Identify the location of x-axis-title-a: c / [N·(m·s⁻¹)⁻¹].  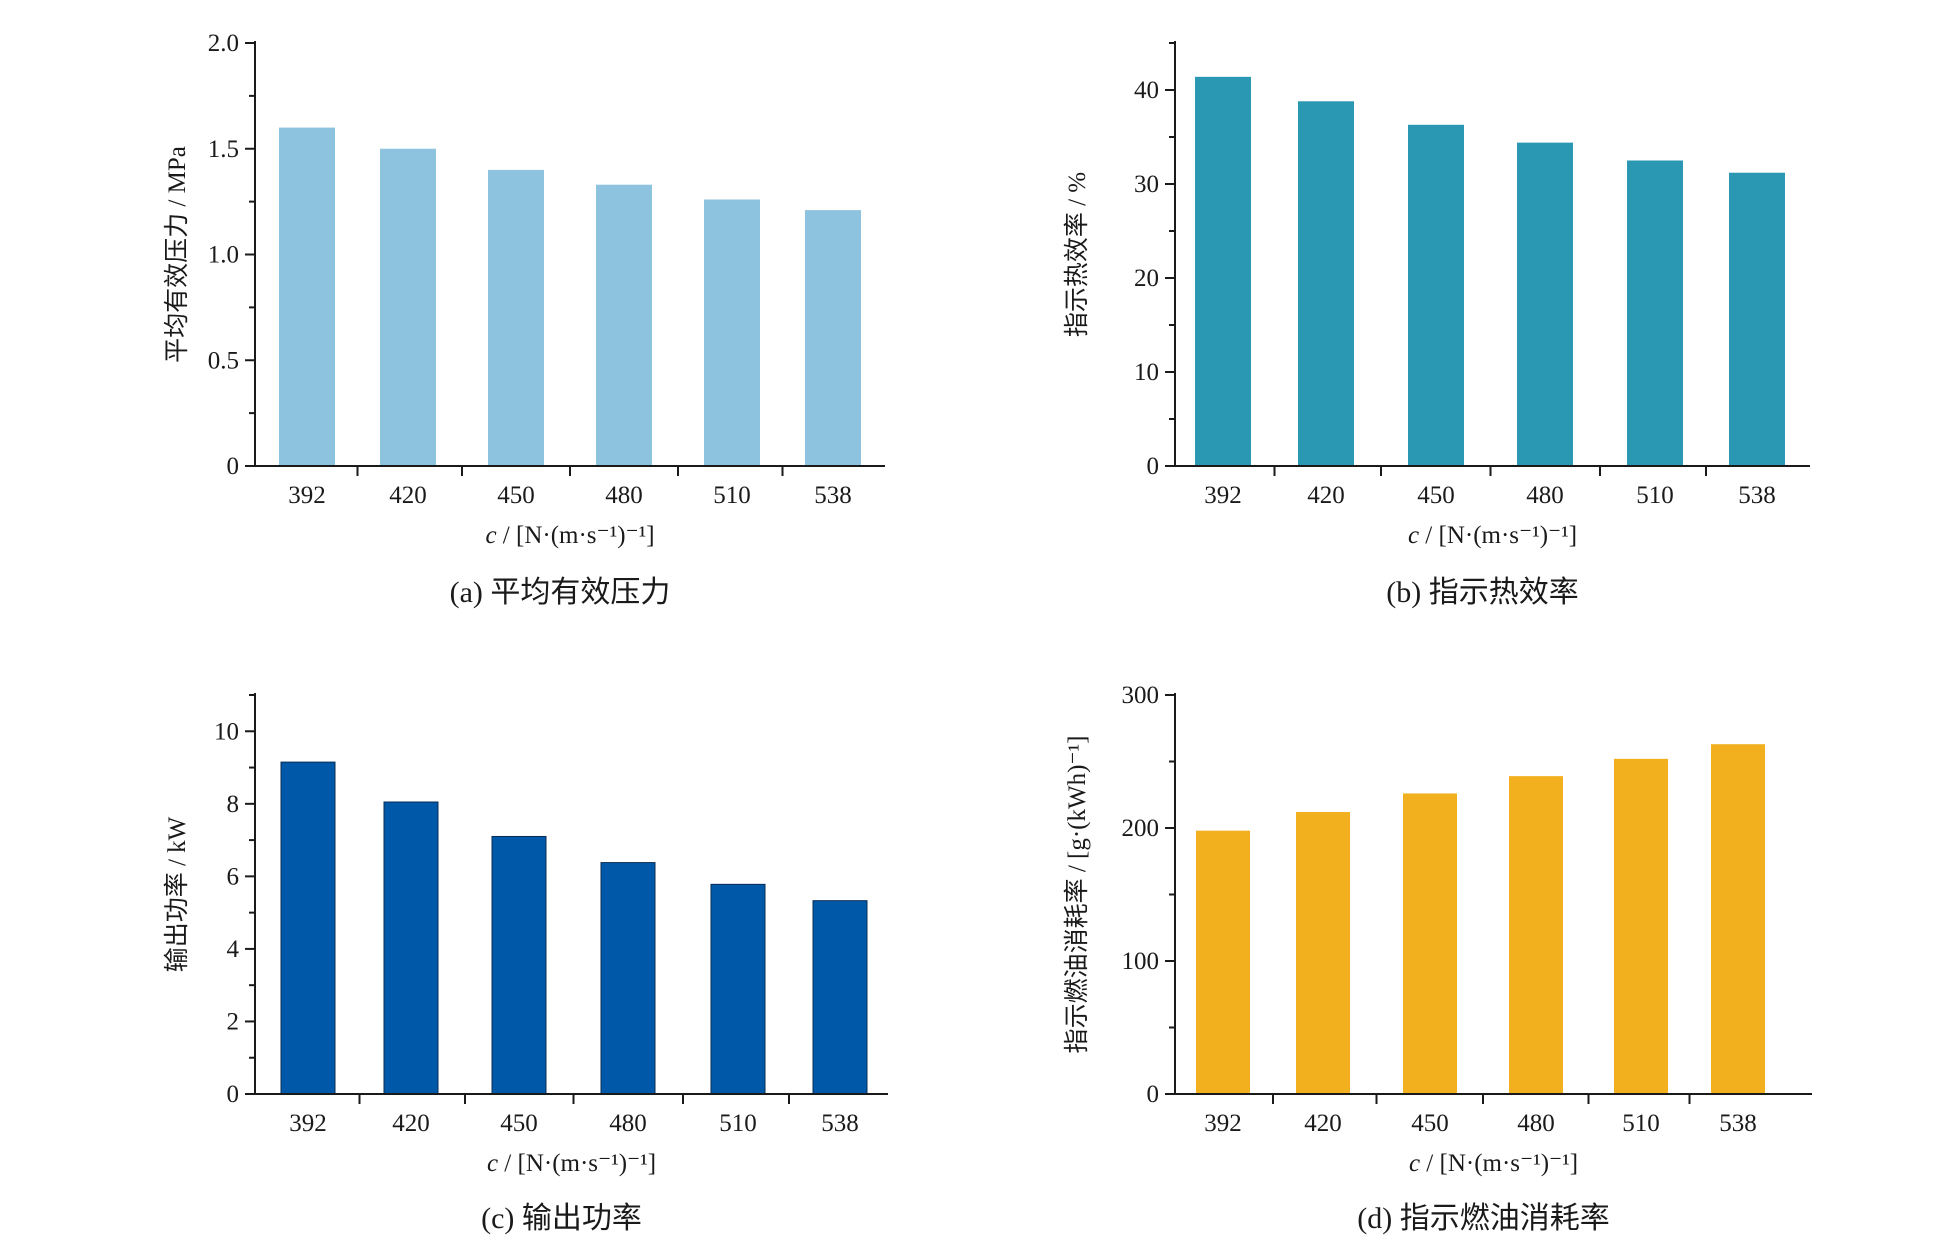
(569, 535).